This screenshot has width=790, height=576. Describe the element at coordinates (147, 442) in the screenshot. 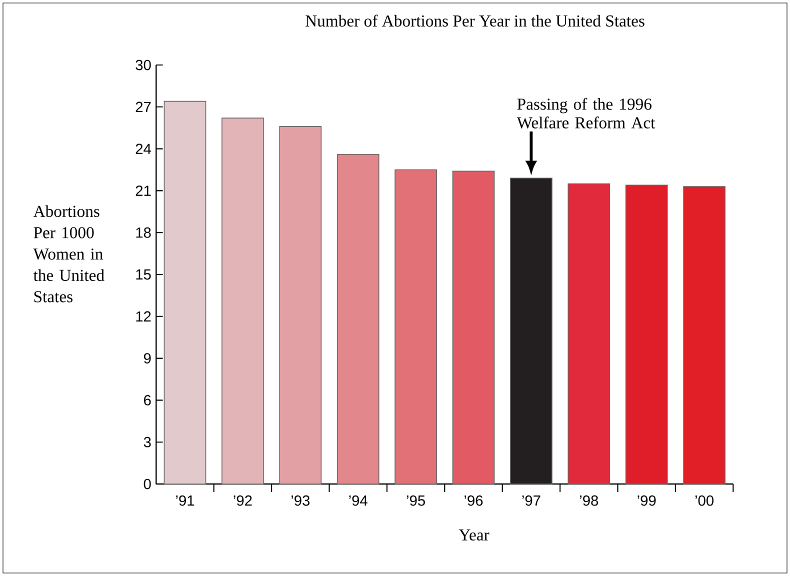

I see `y-tick-label: 3` at that location.